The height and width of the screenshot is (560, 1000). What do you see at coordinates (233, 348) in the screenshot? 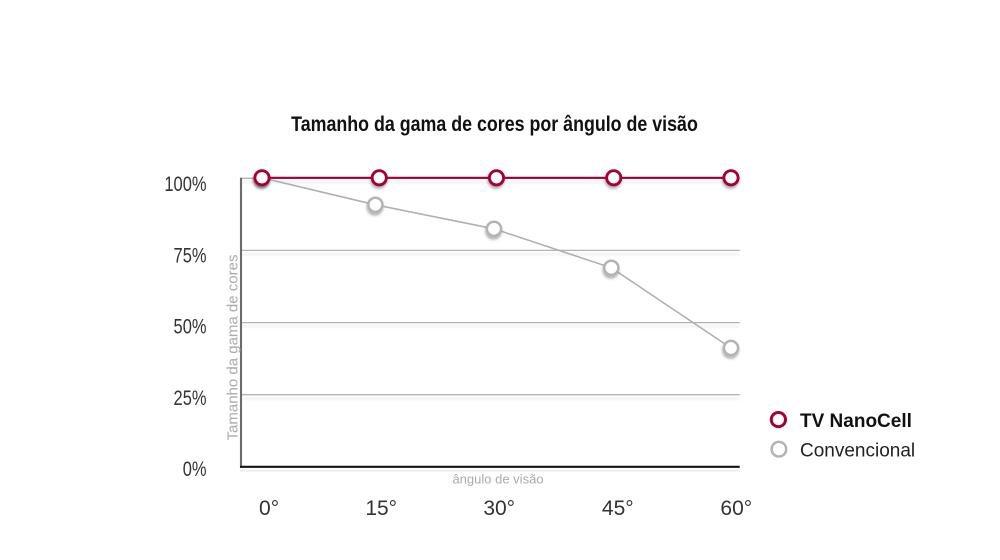
I see `svg-text: Tamanho da gama de cores` at bounding box center [233, 348].